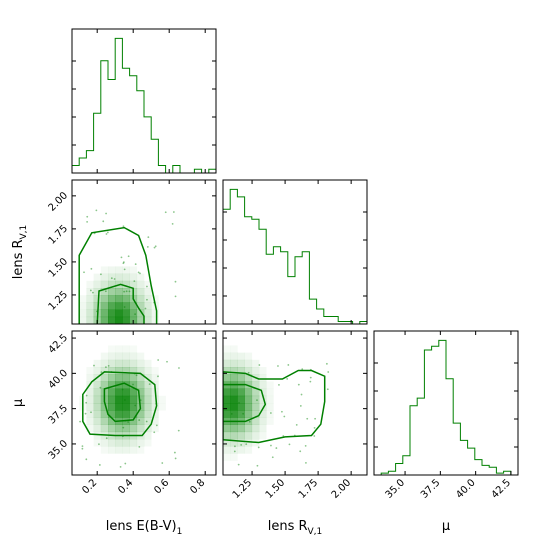 The image size is (547, 547). Describe the element at coordinates (122, 402) in the screenshot. I see `contour-inner` at that location.